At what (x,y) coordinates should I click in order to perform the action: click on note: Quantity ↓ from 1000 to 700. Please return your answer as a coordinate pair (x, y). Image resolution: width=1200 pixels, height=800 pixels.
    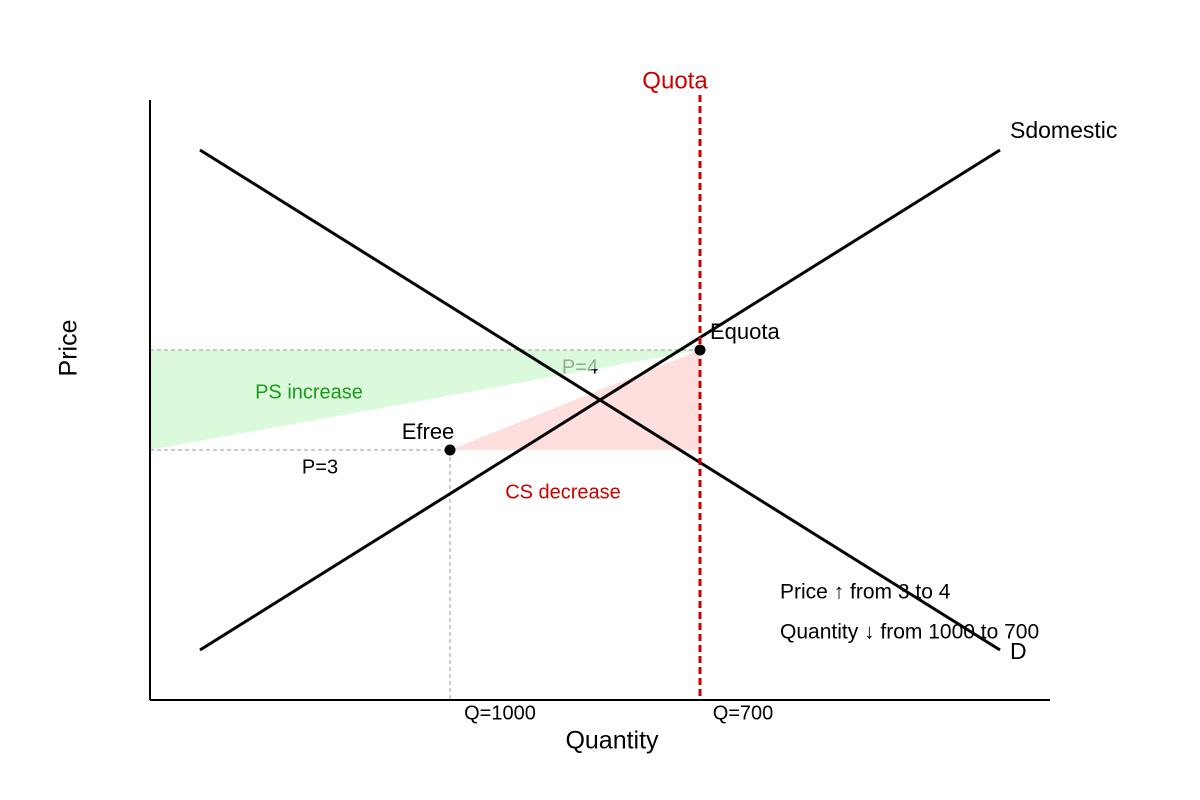
    Looking at the image, I should click on (909, 632).